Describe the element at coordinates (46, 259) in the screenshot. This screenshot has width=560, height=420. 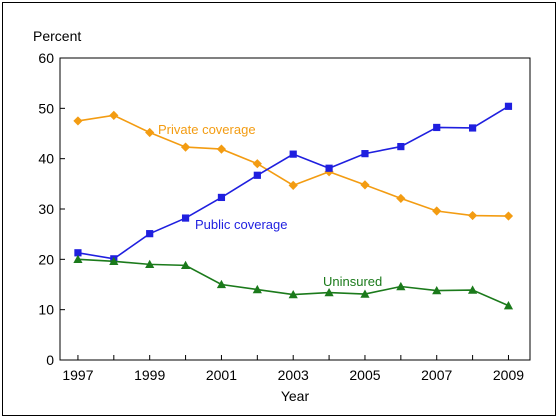
I see `y-tick-label: 20` at that location.